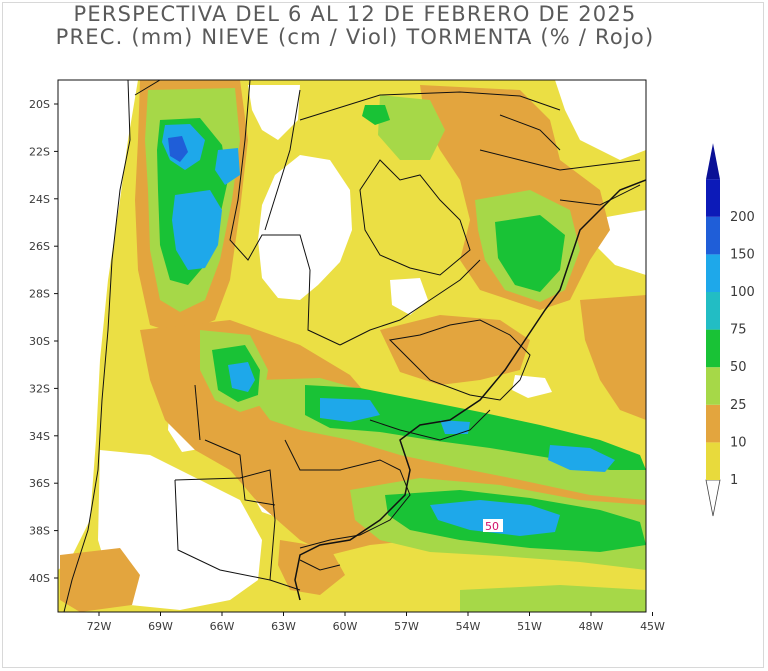 This screenshot has width=768, height=671. Describe the element at coordinates (39, 483) in the screenshot. I see `lat-label: 36S` at that location.